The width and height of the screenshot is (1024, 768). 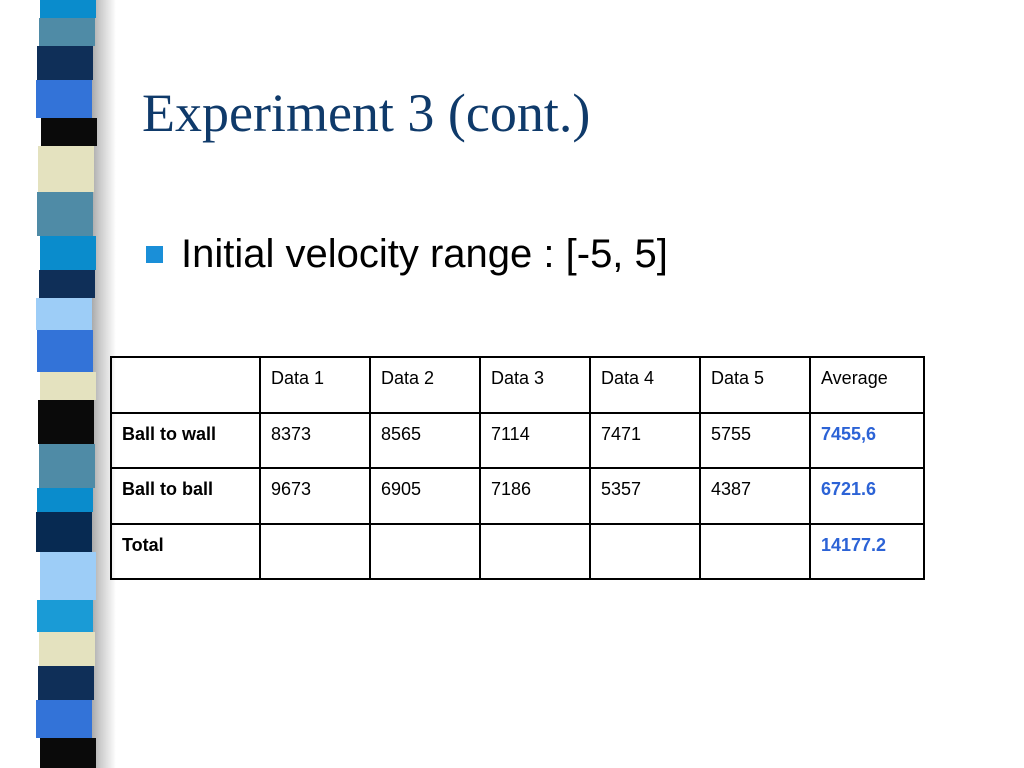 I want to click on table-header-cell: Average, so click(x=867, y=385).